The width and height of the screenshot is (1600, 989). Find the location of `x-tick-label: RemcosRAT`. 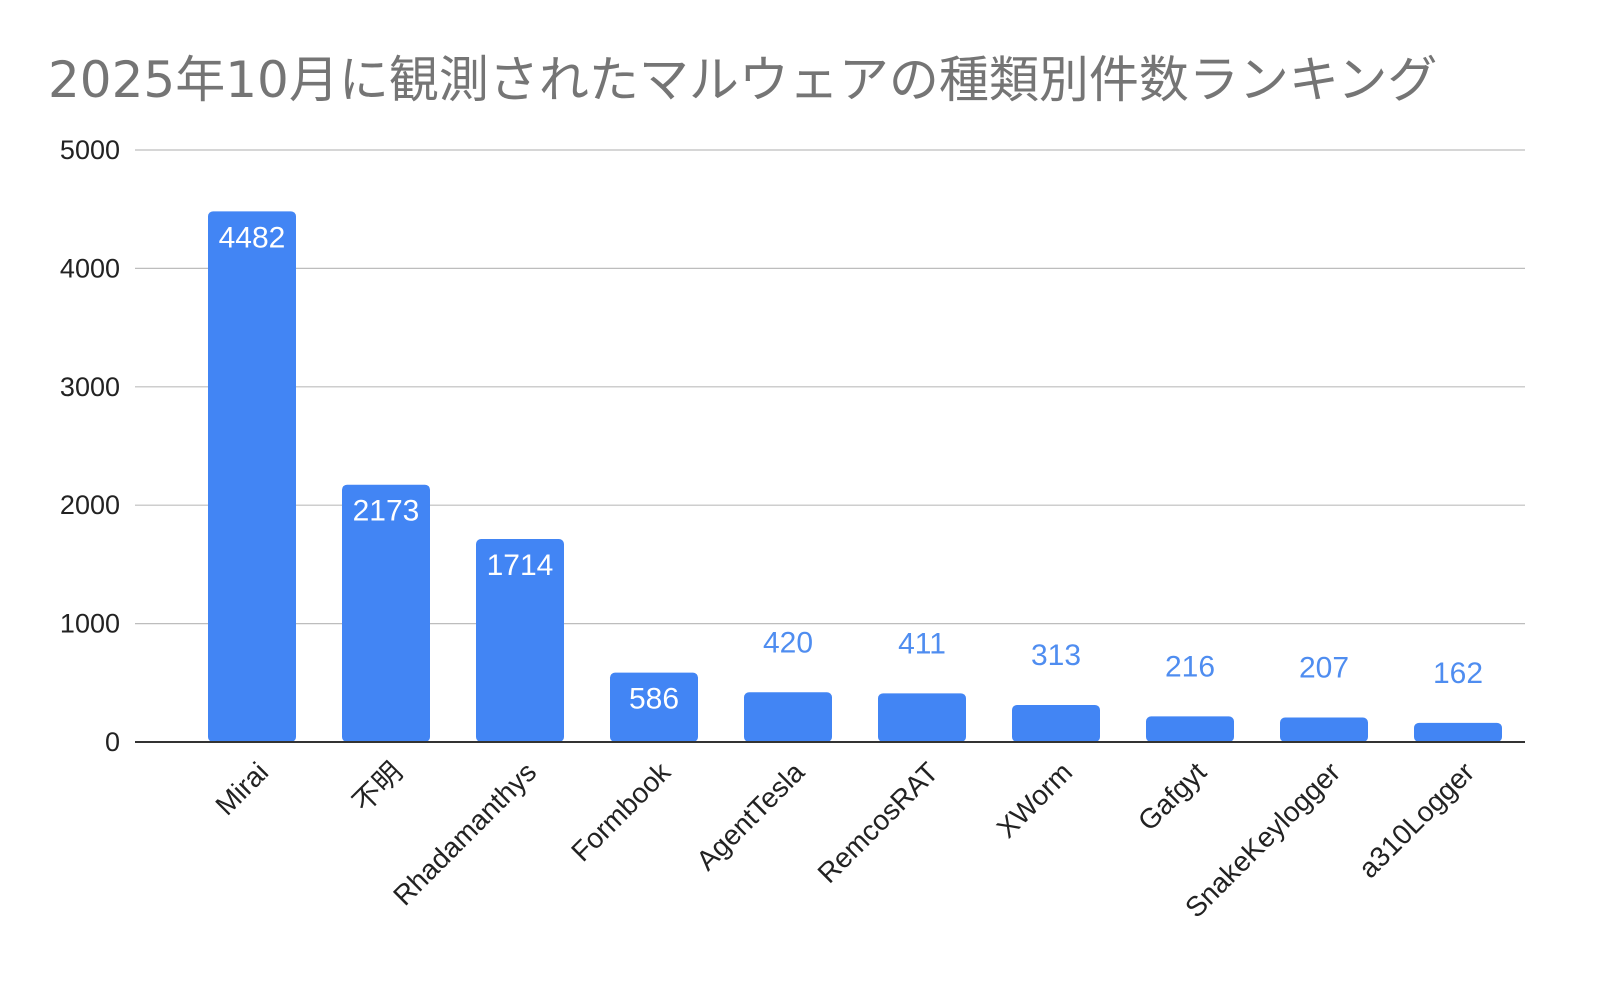

x-tick-label: RemcosRAT is located at coordinates (878, 822).